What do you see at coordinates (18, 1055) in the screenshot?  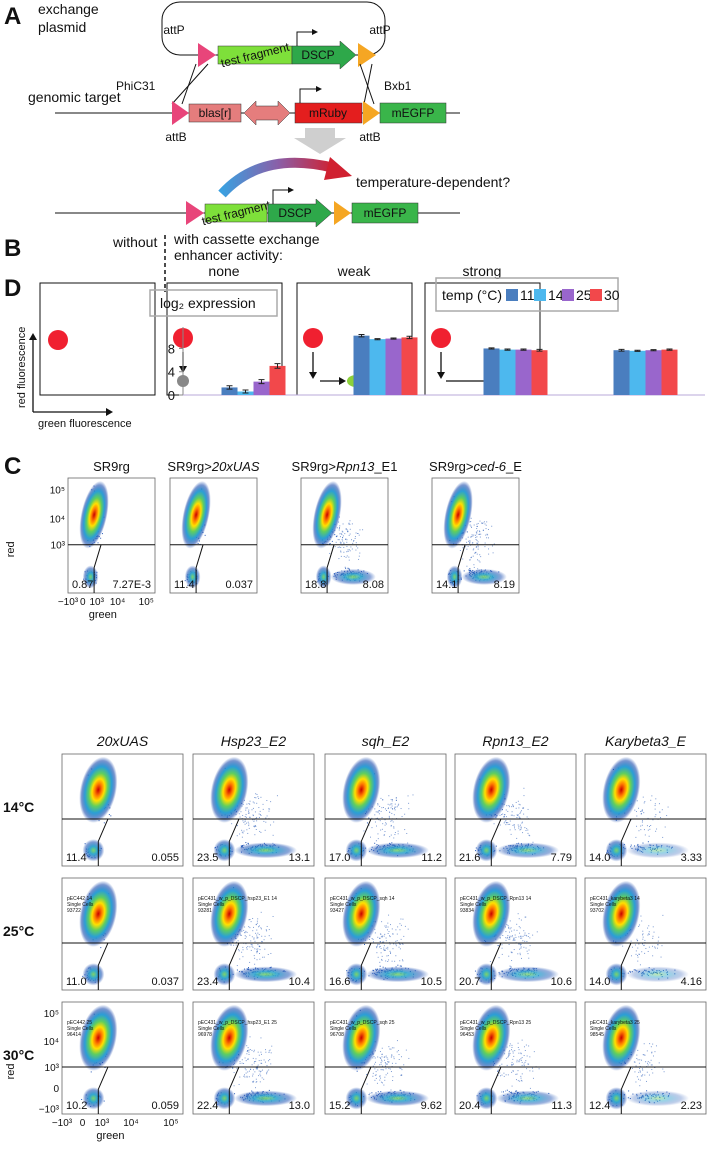 I see `row-label: 30°C` at bounding box center [18, 1055].